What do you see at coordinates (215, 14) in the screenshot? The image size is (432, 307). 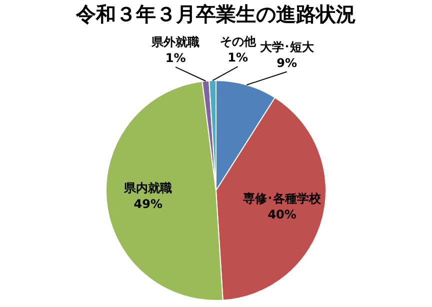 I see `chart-title: 令和３年３月卒業生の進路状況` at bounding box center [215, 14].